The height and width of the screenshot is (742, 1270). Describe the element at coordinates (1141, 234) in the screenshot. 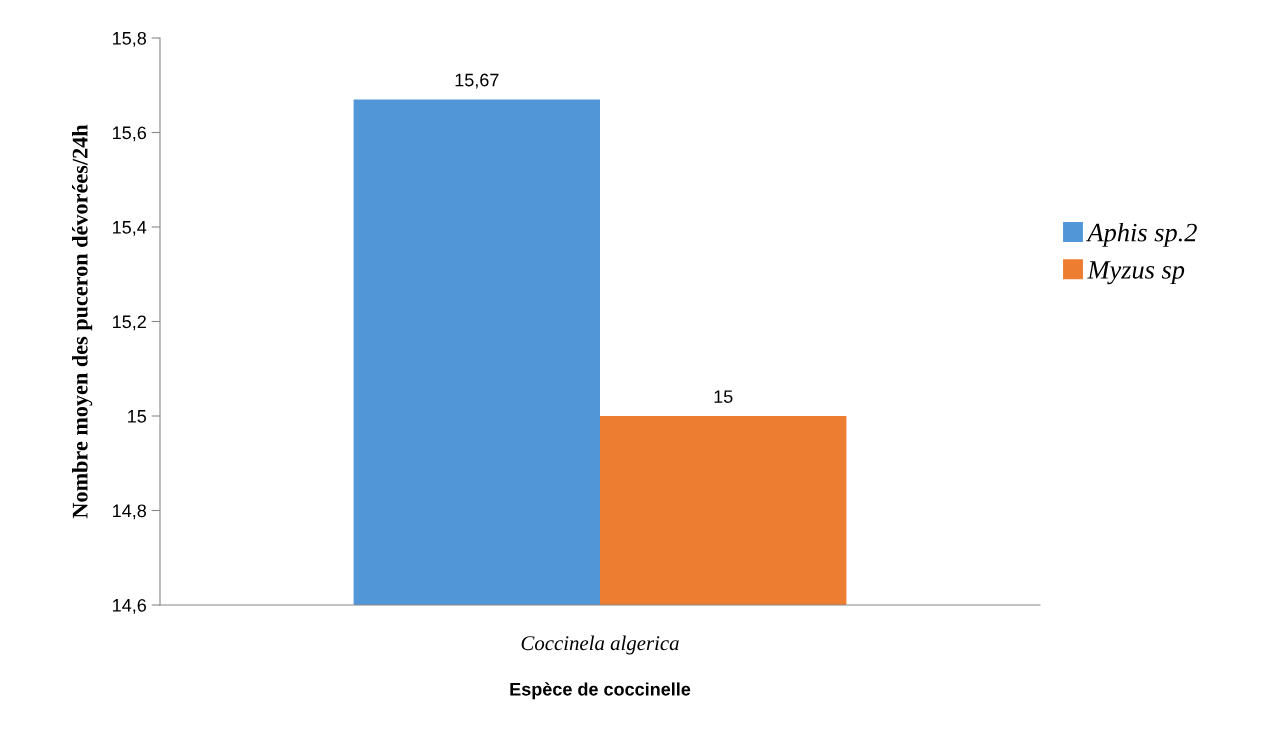

I see `legend-label: Aphis sp.2` at that location.